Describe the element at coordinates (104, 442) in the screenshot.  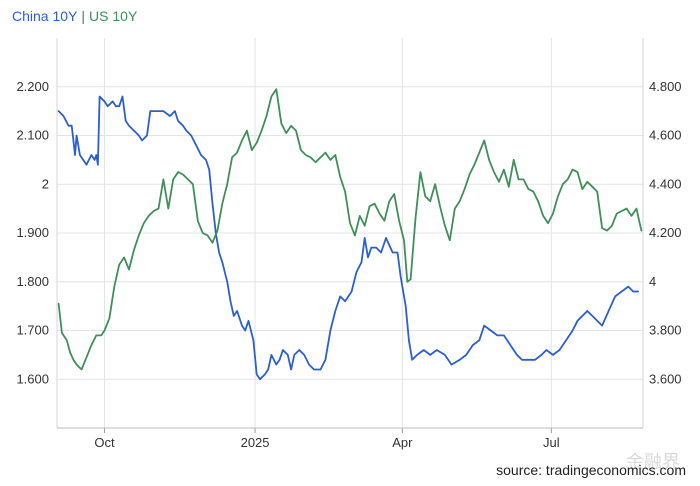
I see `x-axis-tick-label: Oct` at that location.